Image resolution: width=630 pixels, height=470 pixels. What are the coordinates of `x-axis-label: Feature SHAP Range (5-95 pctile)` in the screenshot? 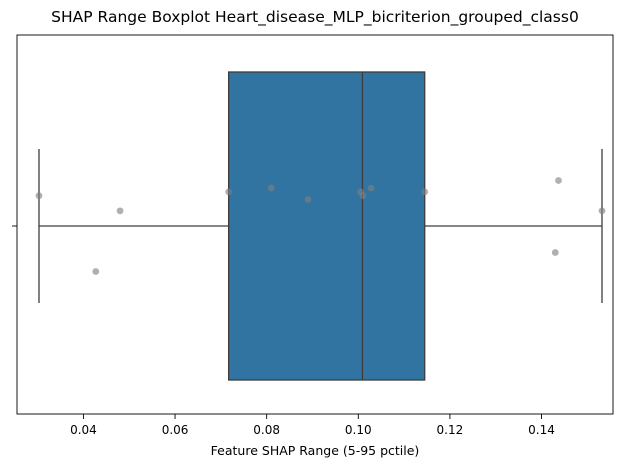 It's located at (315, 450).